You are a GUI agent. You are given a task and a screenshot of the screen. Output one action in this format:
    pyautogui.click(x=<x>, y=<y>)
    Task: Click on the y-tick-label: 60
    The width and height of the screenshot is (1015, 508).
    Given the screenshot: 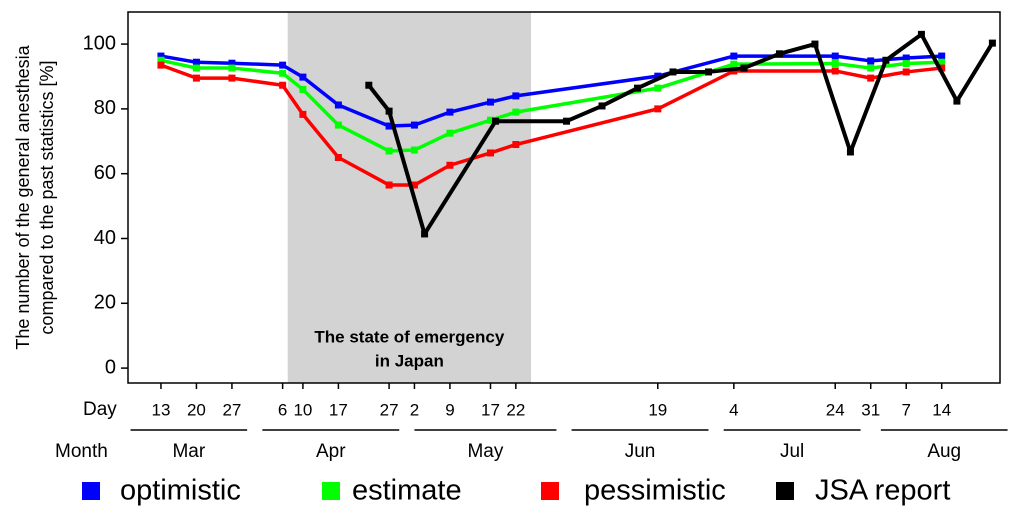 What is the action you would take?
    pyautogui.click(x=105, y=173)
    